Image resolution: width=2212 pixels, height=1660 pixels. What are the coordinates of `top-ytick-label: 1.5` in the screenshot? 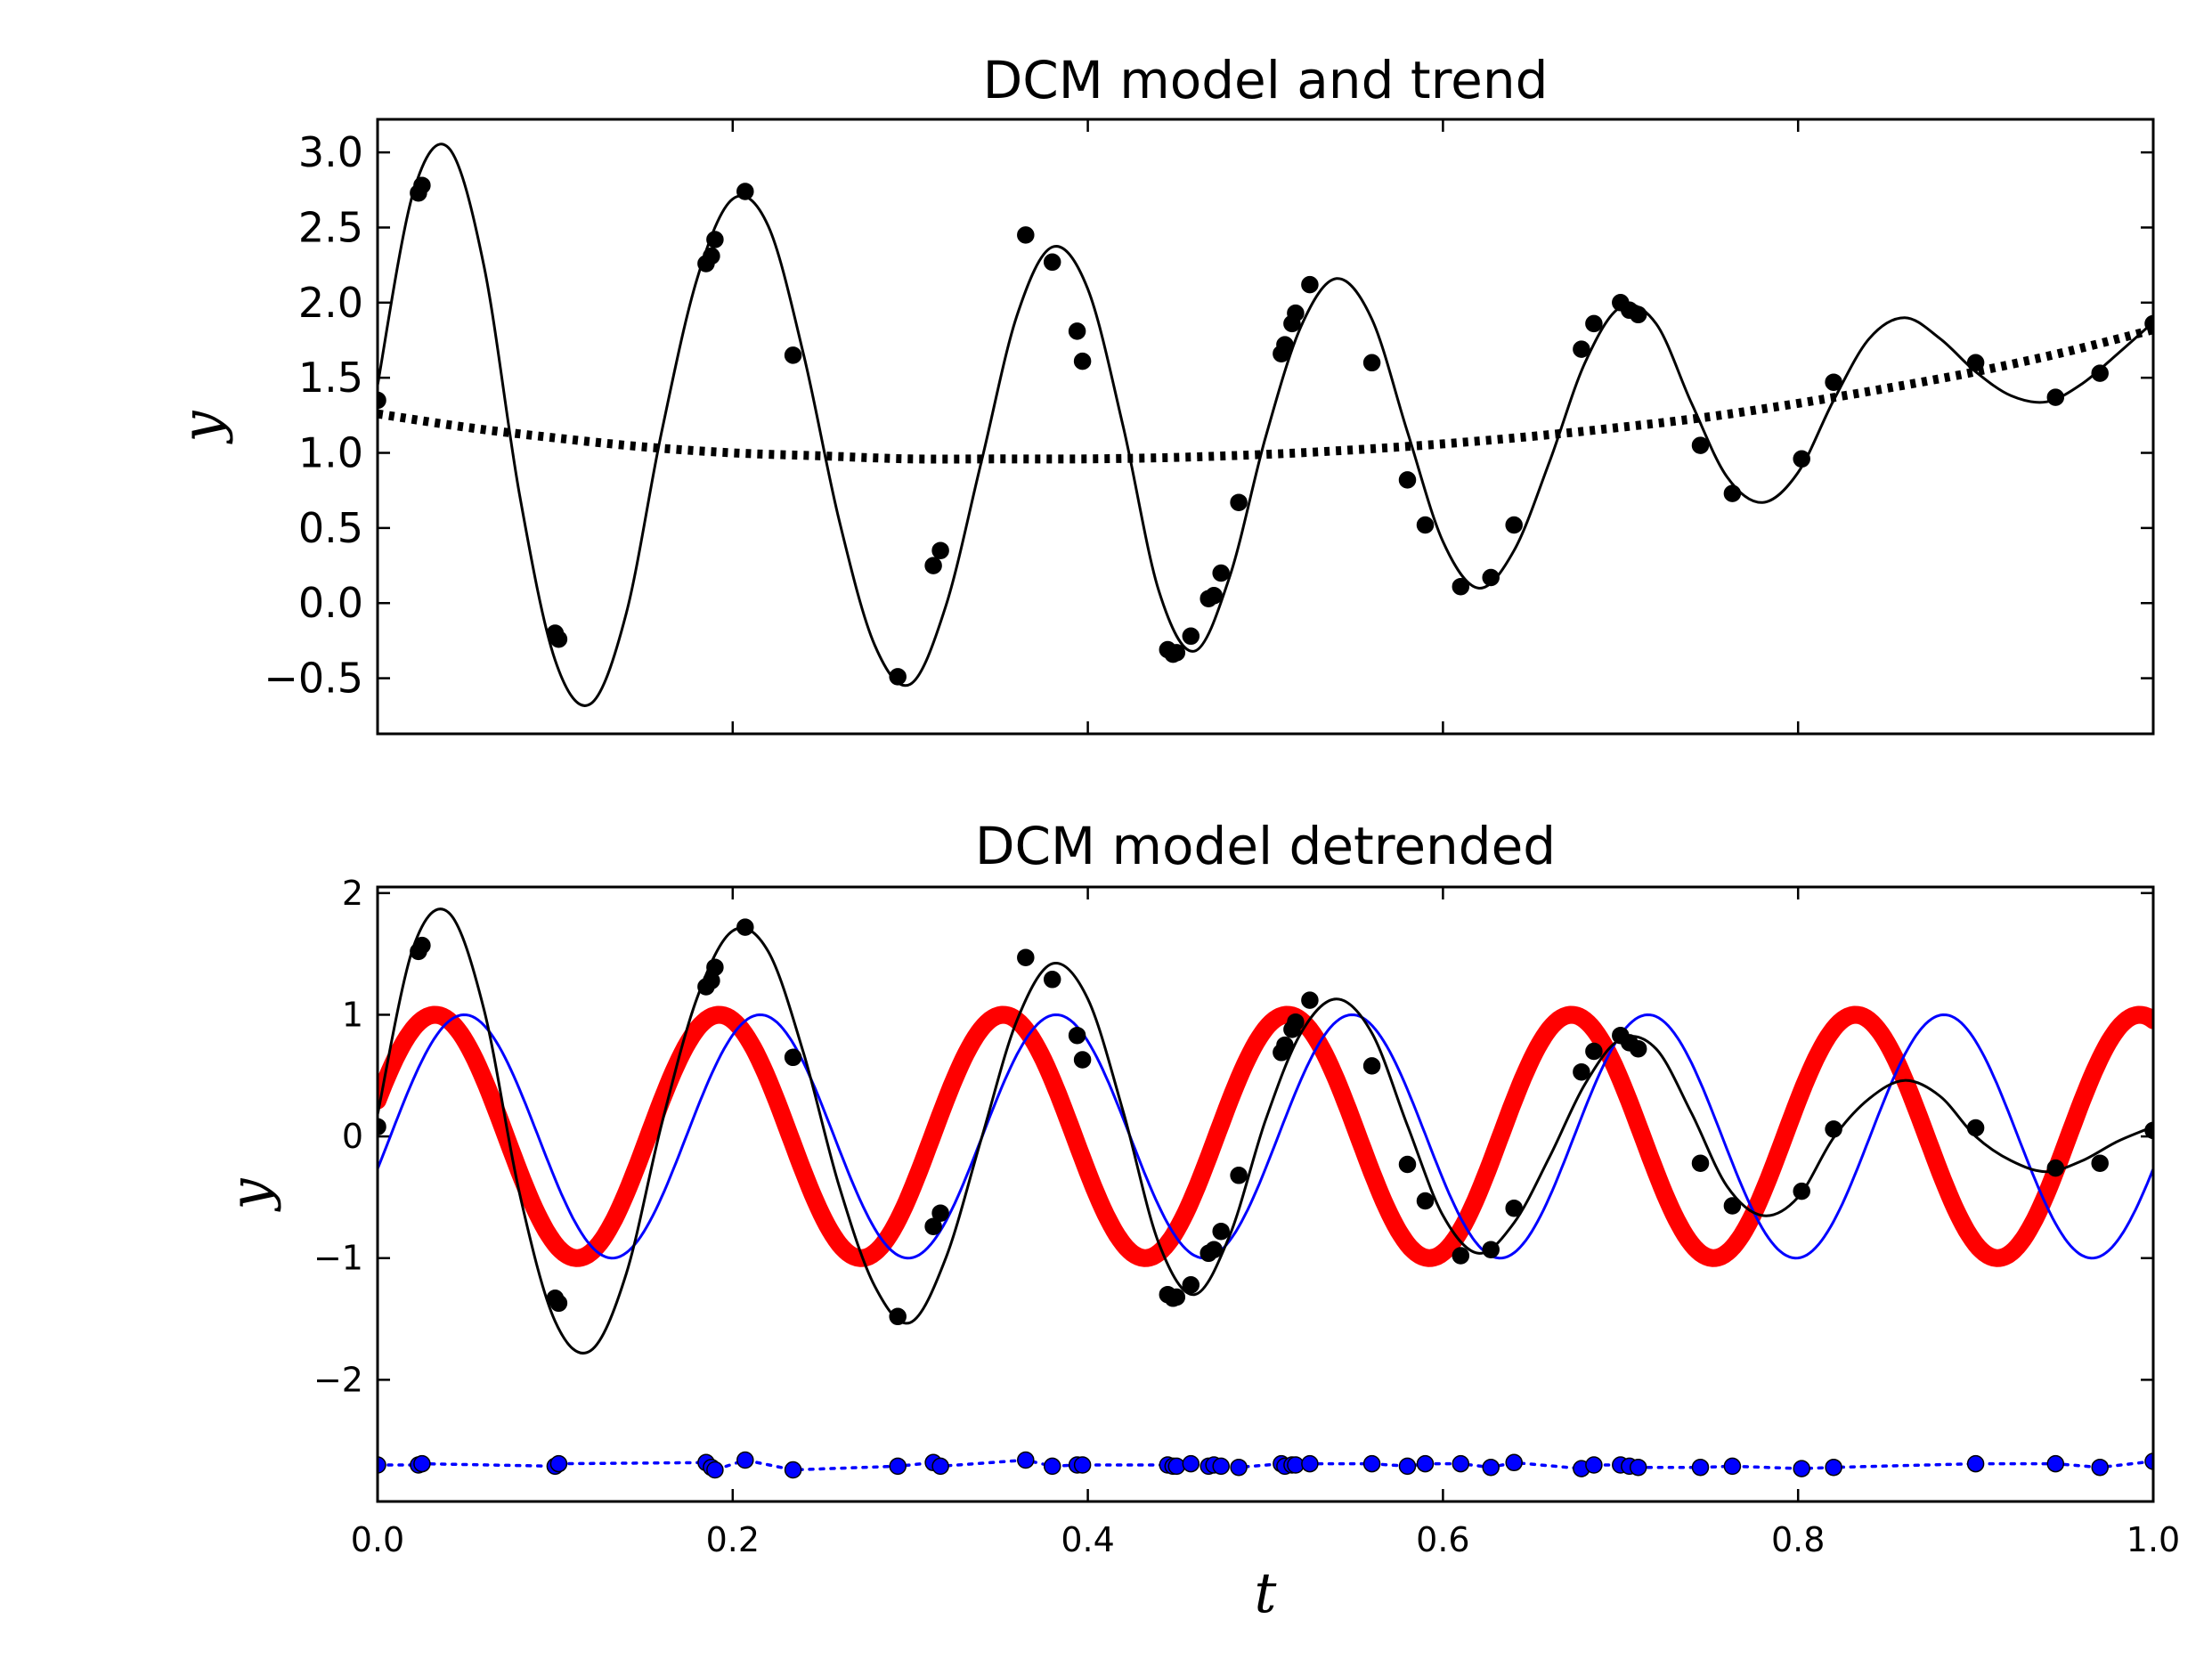 It's located at (330, 378).